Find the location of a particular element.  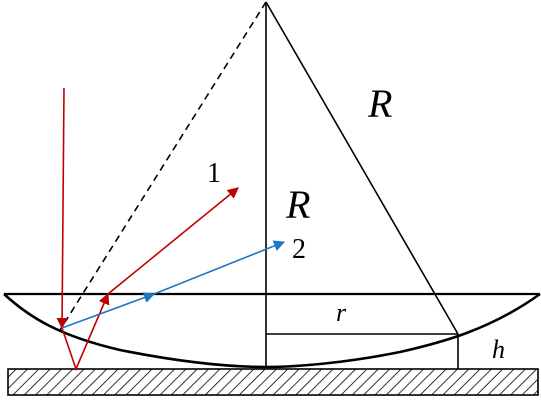

label-half-width: r is located at coordinates (341, 312).